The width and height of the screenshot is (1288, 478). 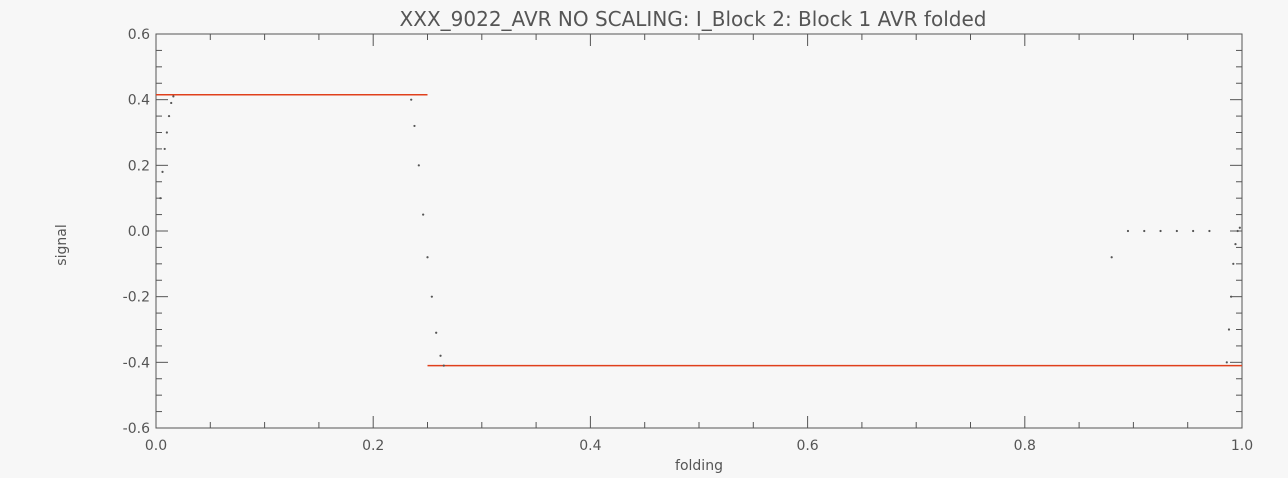 I want to click on y-tick-label: 0.4, so click(x=139, y=101).